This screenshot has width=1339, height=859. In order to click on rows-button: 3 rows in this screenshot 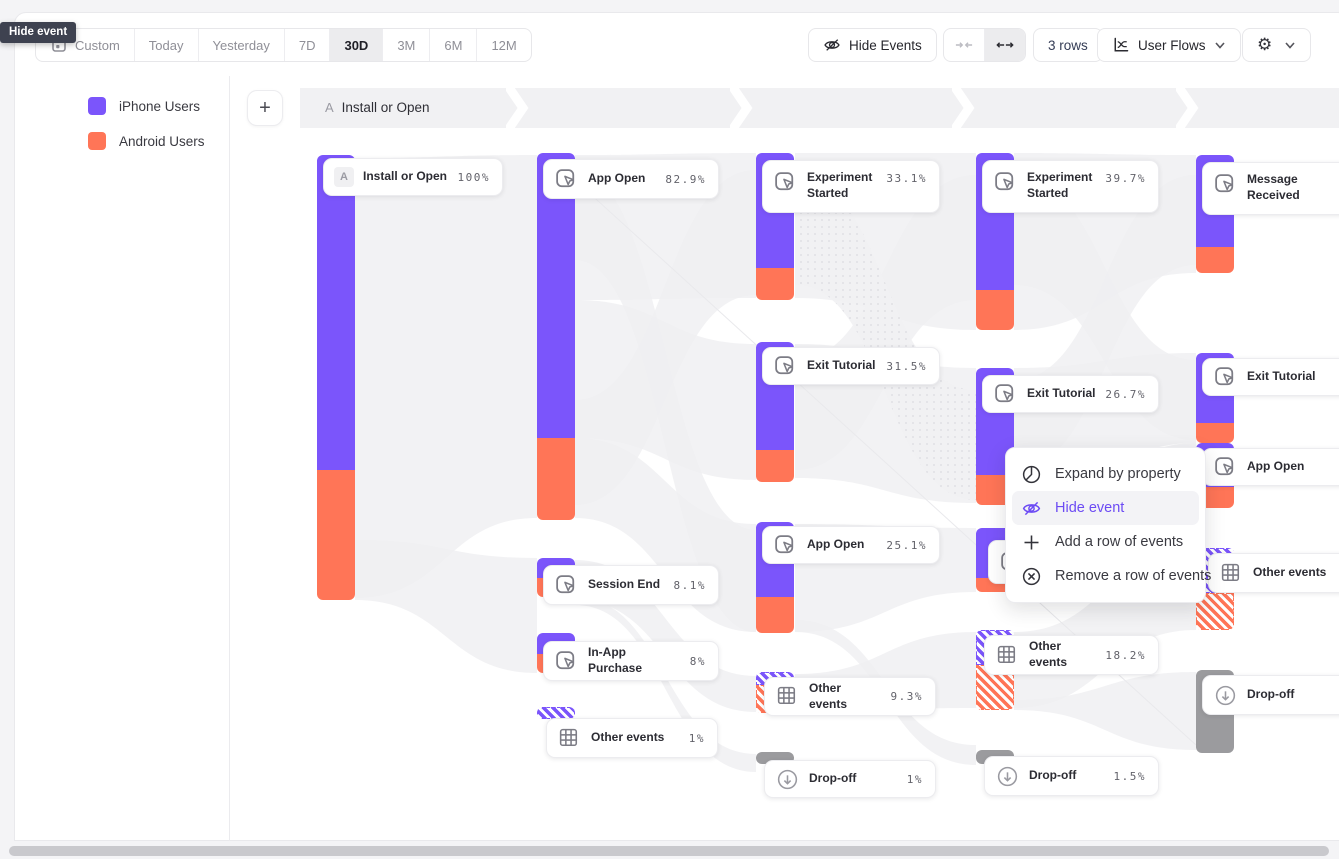, I will do `click(1068, 45)`.